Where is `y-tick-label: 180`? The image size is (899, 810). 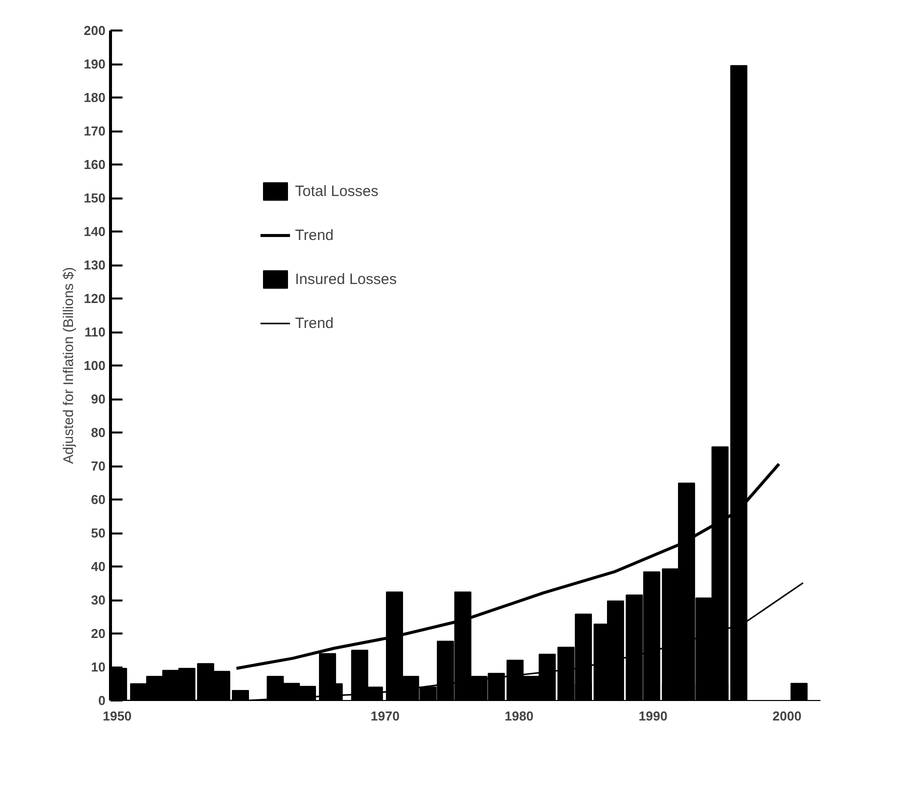 y-tick-label: 180 is located at coordinates (95, 97).